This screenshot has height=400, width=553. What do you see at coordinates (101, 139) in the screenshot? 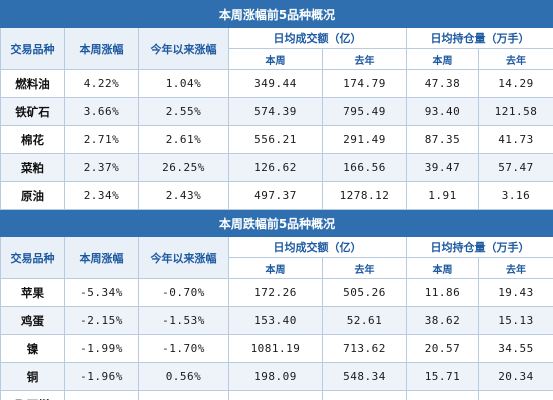
I see `weekly-change: 2.71%` at bounding box center [101, 139].